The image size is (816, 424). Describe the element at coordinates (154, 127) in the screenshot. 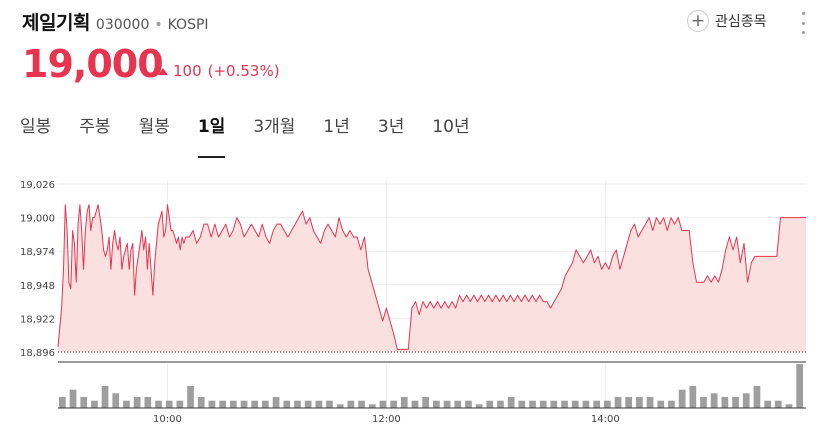

I see `tab-monthly: 월봉` at that location.